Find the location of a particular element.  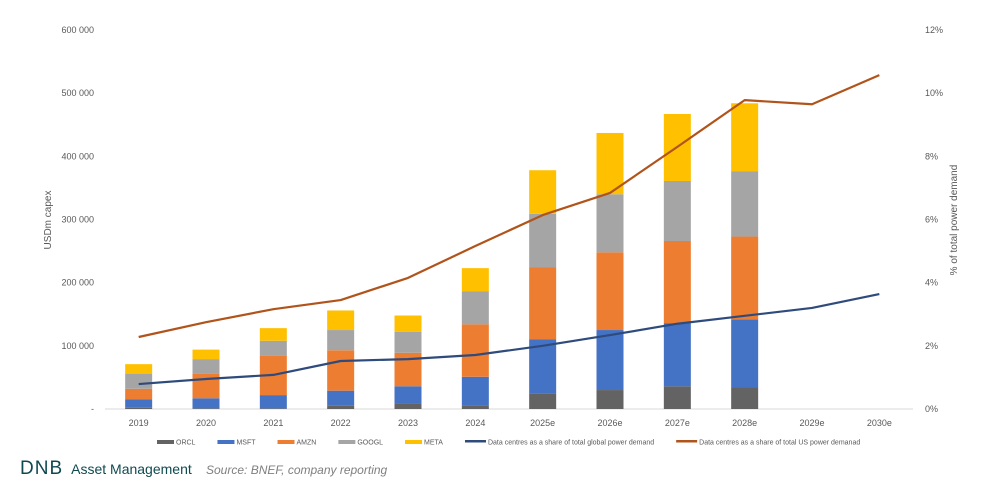

bar-orcl-2023 is located at coordinates (408, 406).